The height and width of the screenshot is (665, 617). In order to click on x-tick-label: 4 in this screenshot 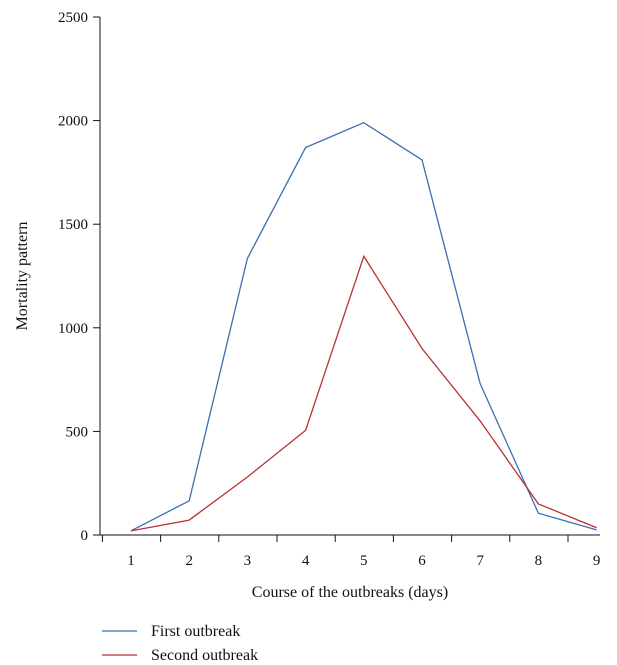, I will do `click(306, 561)`.